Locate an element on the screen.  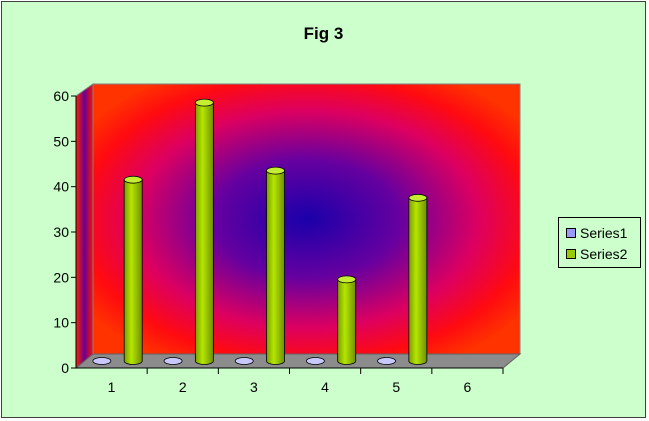
y-tick-label: 50 is located at coordinates (61, 141).